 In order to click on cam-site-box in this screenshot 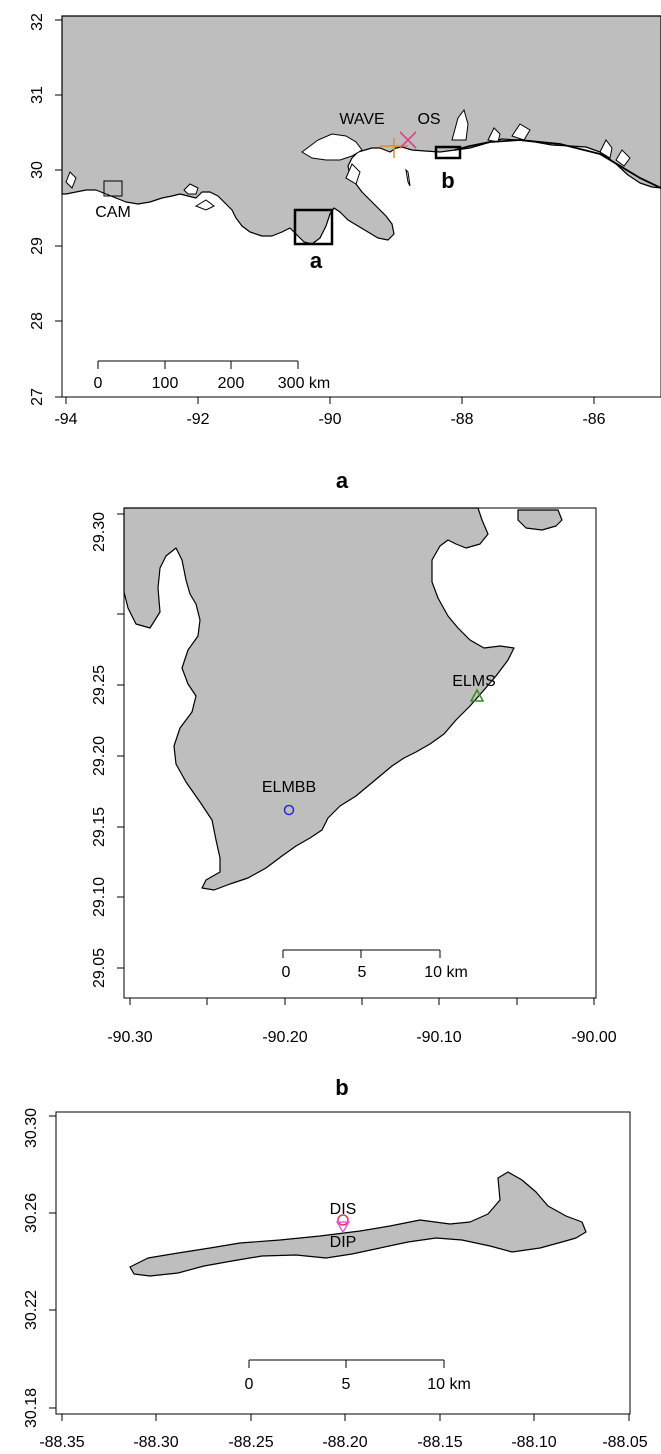, I will do `click(113, 188)`.